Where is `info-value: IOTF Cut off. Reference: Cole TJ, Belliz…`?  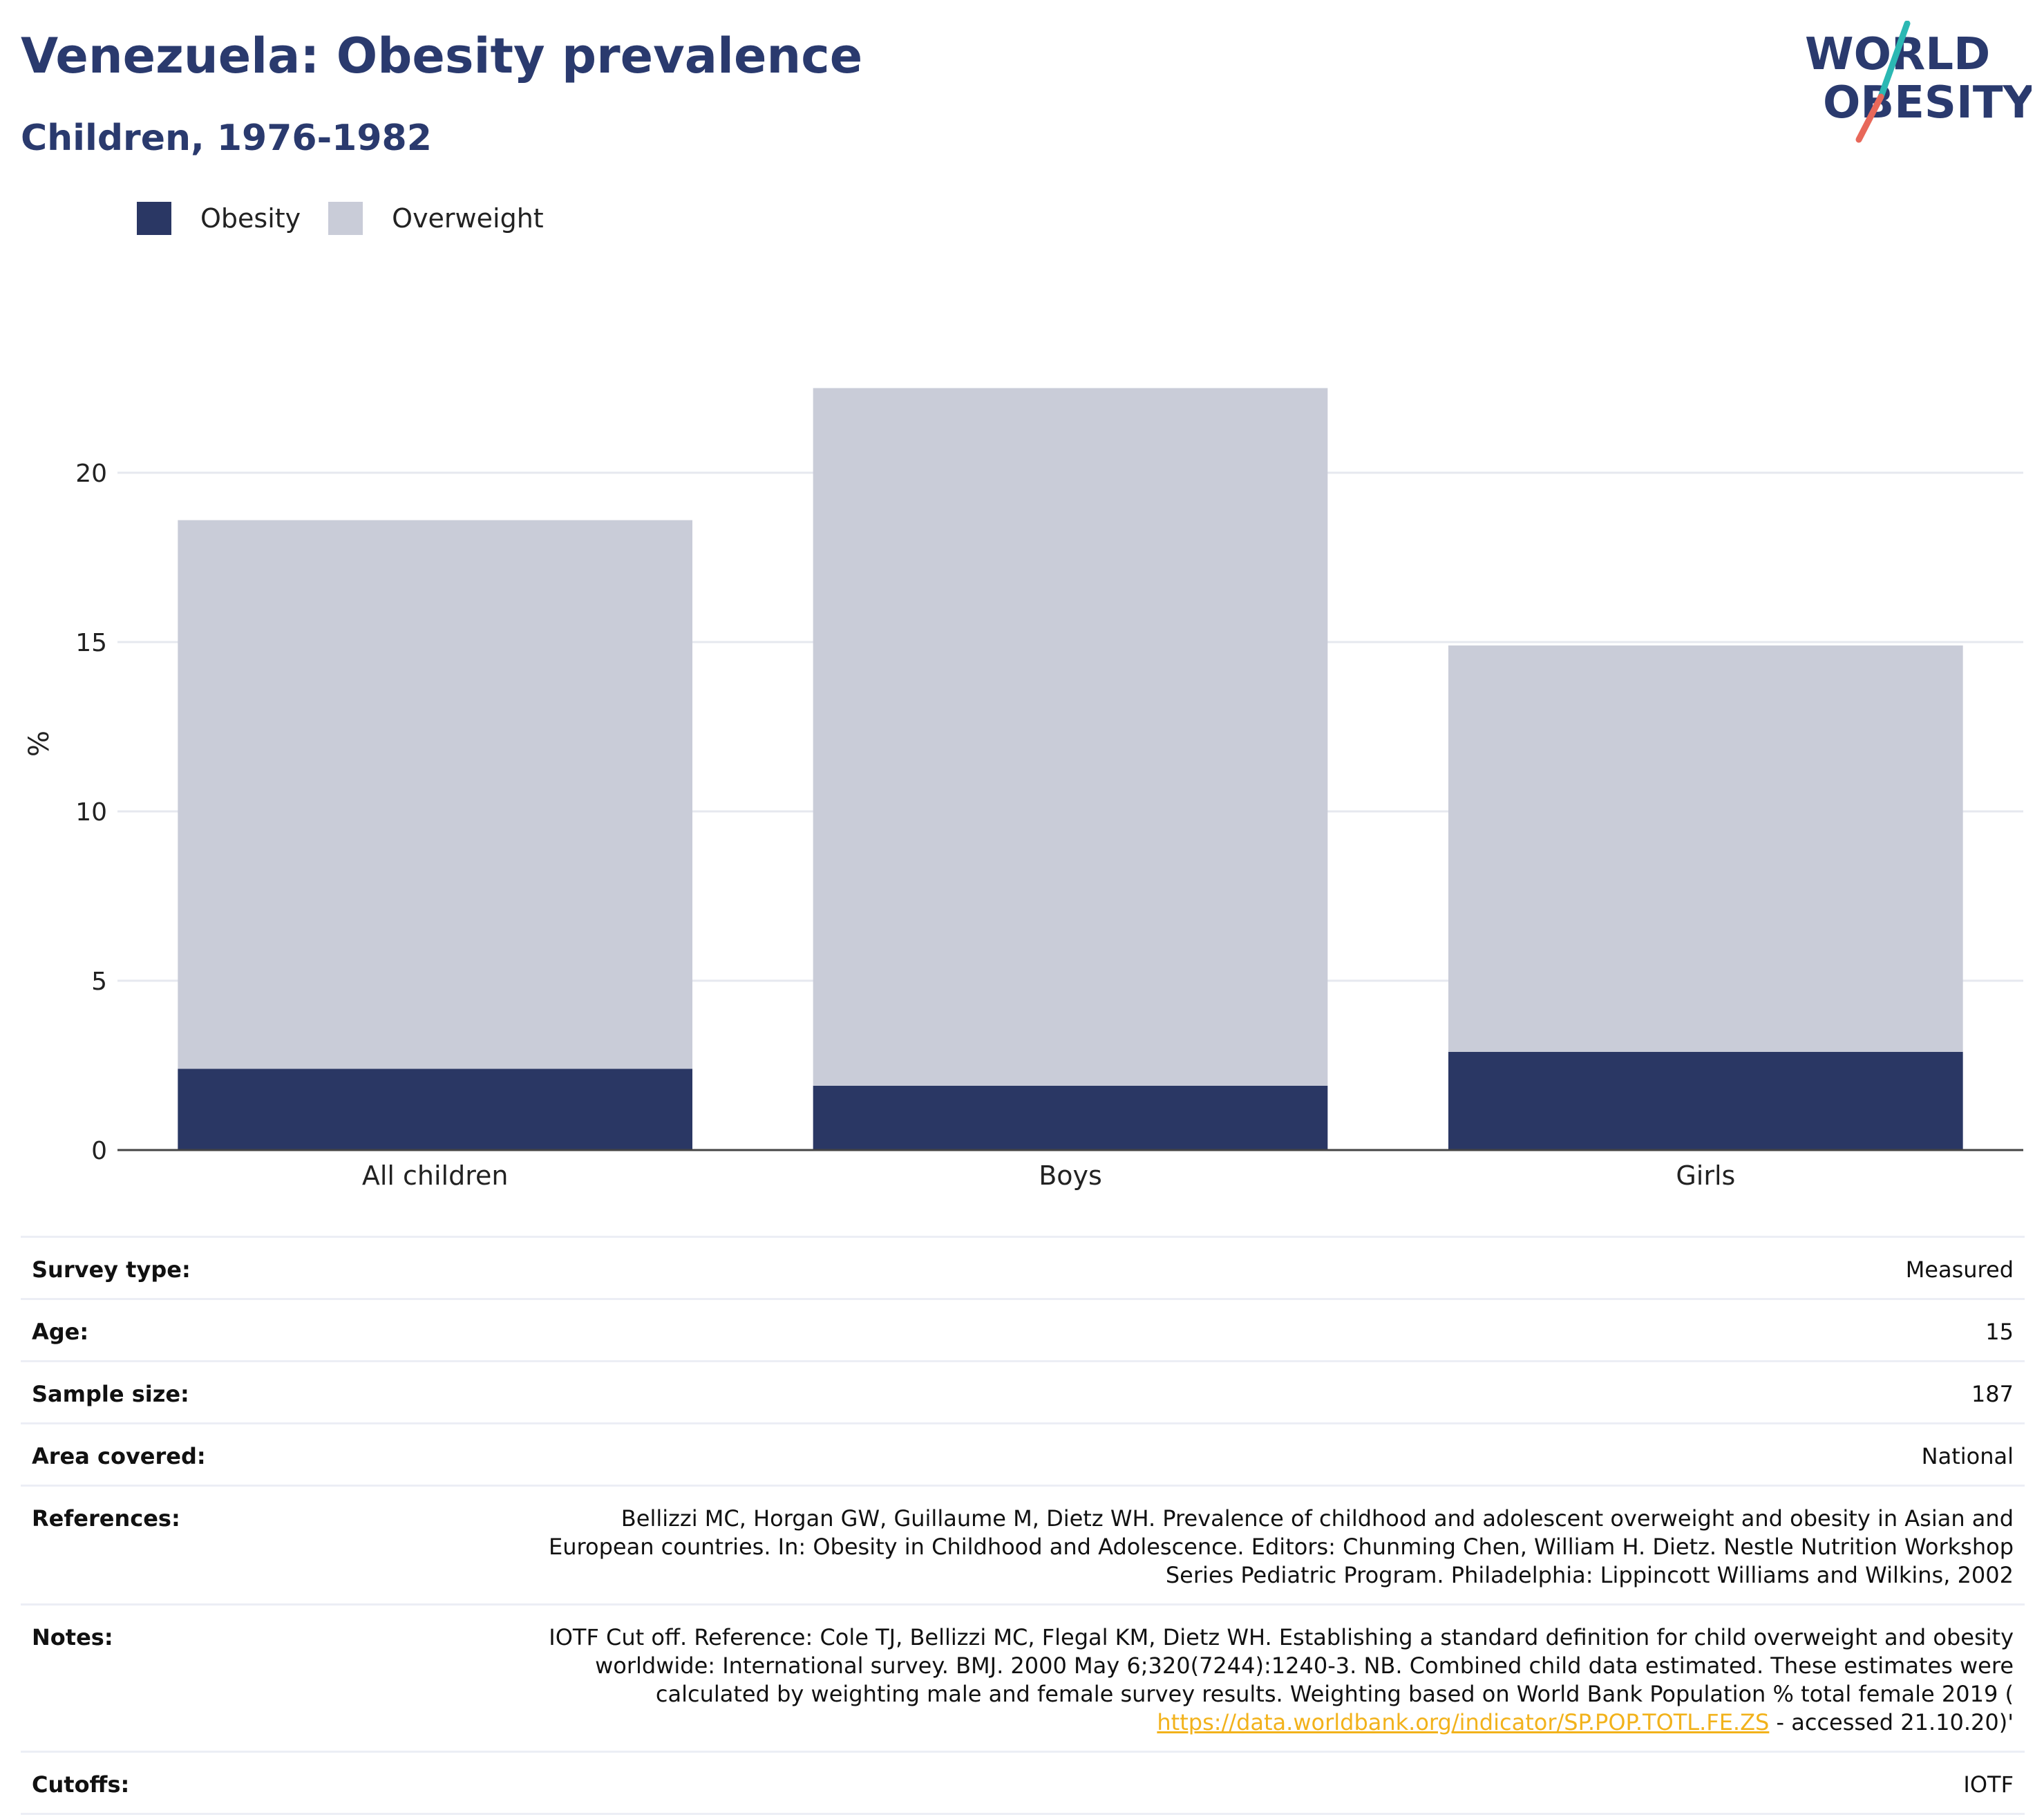
info-value: IOTF Cut off. Reference: Cole TJ, Belliz… is located at coordinates (1276, 1677).